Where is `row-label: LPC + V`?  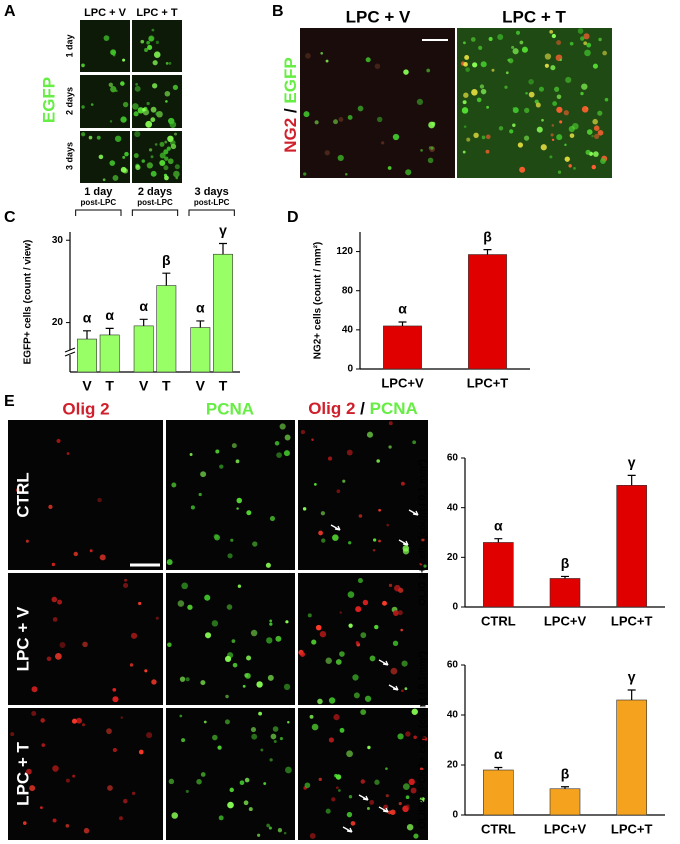
row-label: LPC + V is located at coordinates (22, 638).